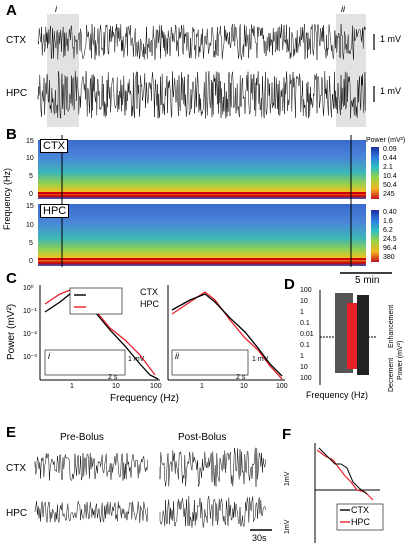 This screenshot has width=409, height=550. Describe the element at coordinates (30, 334) in the screenshot. I see `c-ytick-2: 10⁻²` at that location.